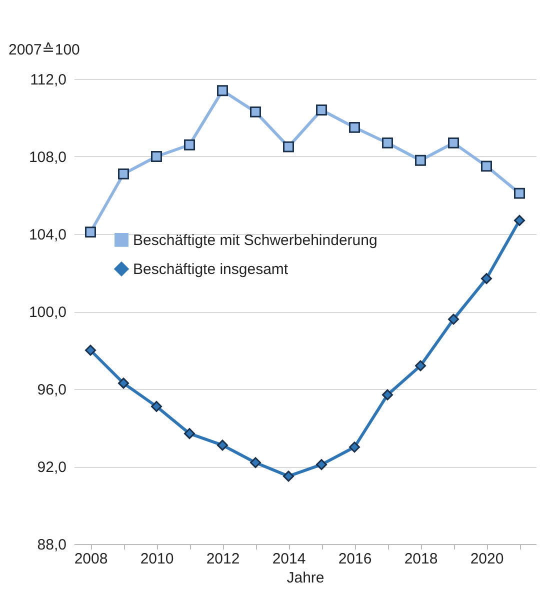 The width and height of the screenshot is (542, 592). I want to click on y-tick-label: 112,0, so click(48, 80).